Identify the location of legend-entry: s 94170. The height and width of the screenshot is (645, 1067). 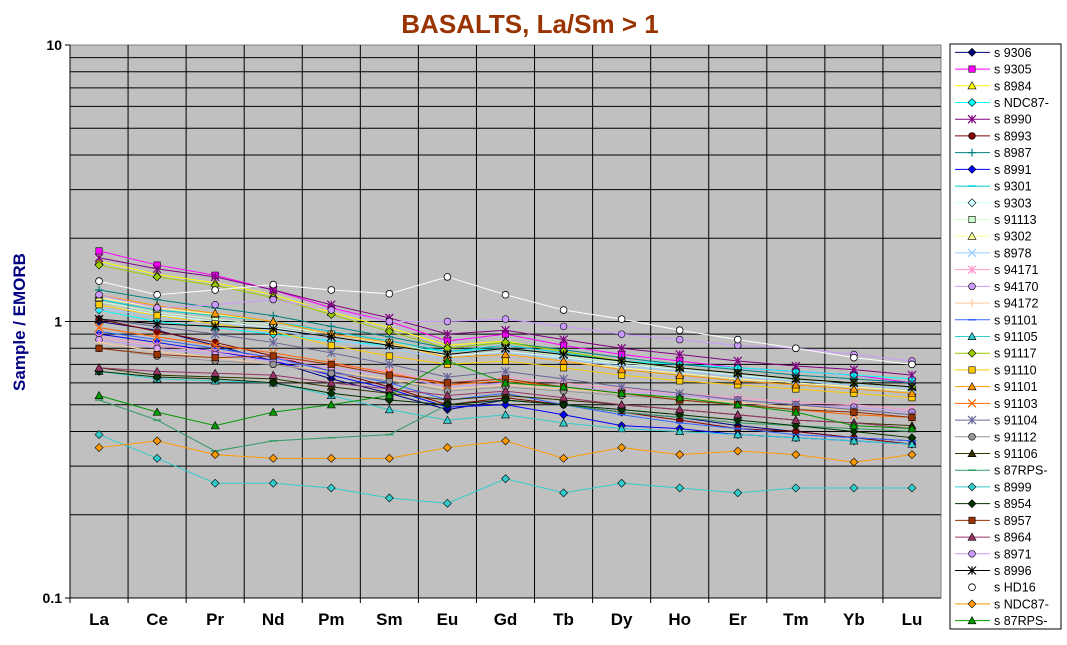
(997, 287).